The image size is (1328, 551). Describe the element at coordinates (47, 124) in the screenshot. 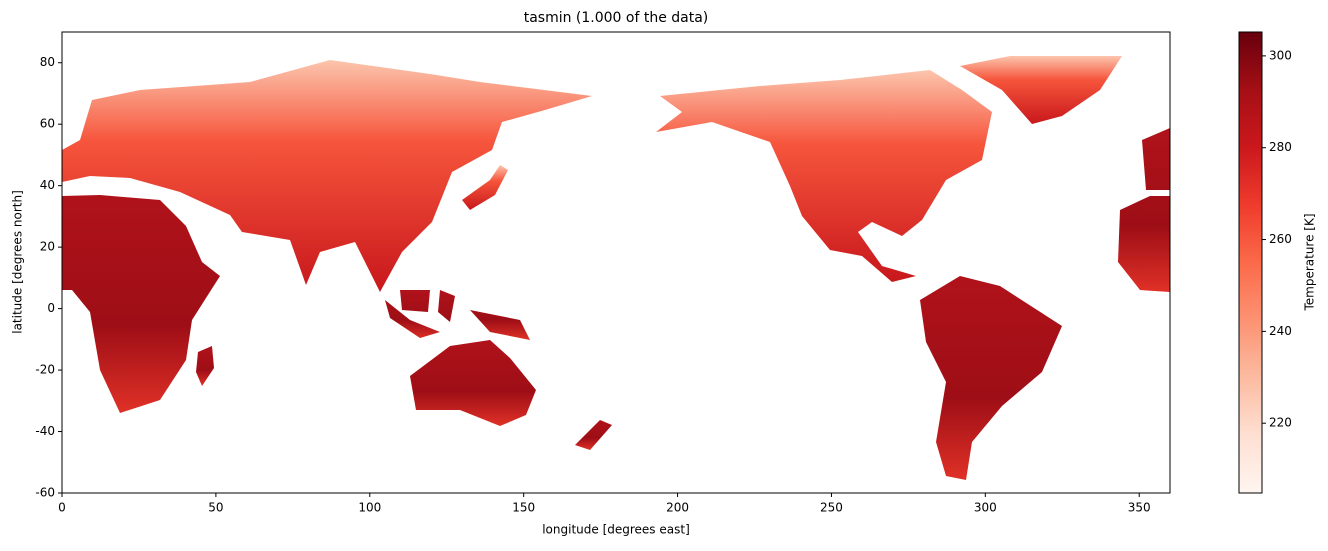

I see `y-tick-label: 60` at that location.